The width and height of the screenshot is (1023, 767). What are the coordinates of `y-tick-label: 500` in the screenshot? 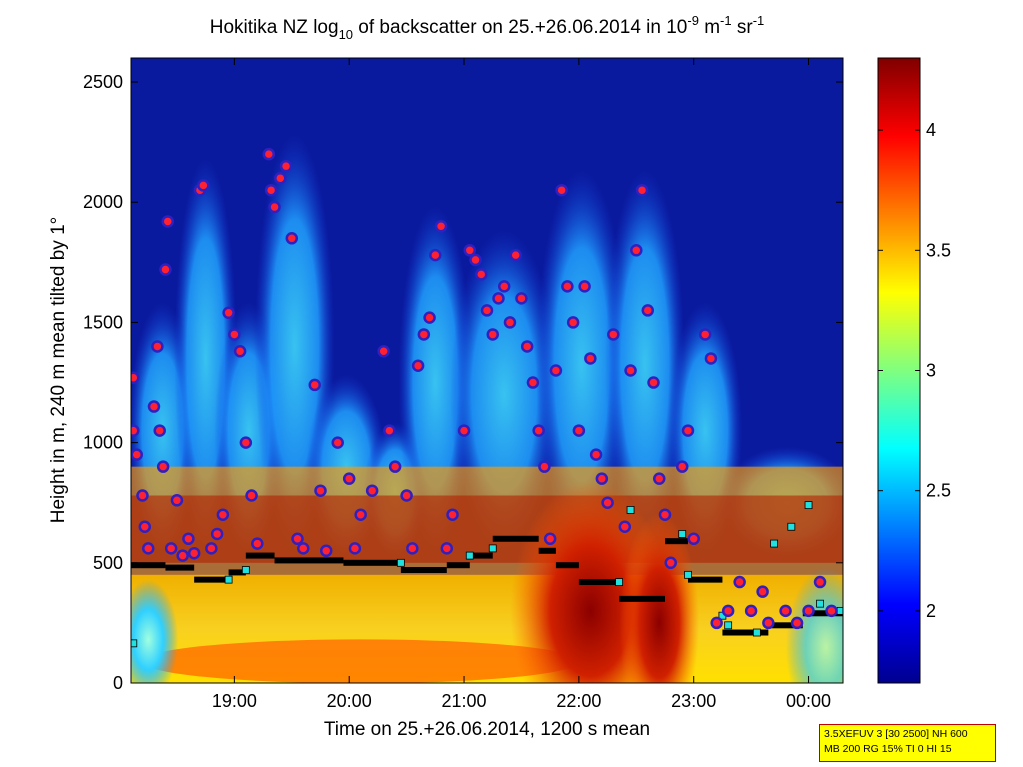 It's located at (108, 563).